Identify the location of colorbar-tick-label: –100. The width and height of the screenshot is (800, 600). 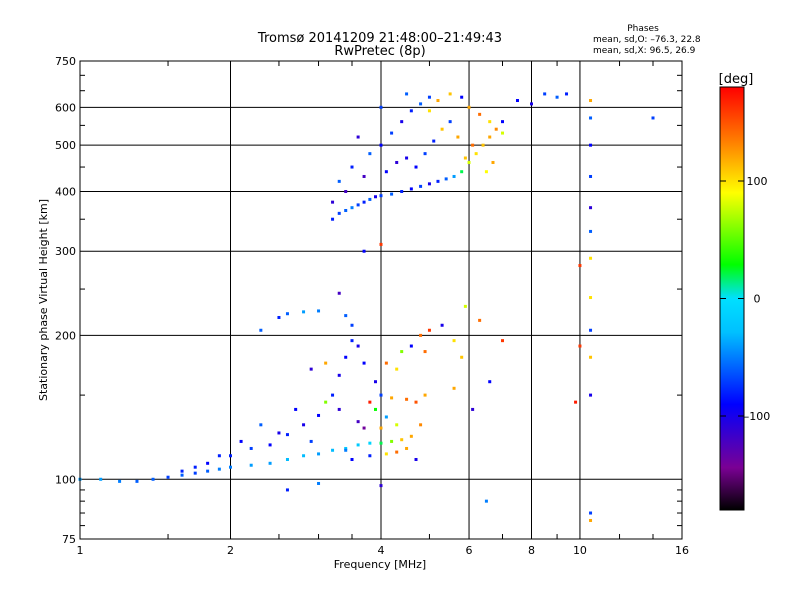
(757, 416).